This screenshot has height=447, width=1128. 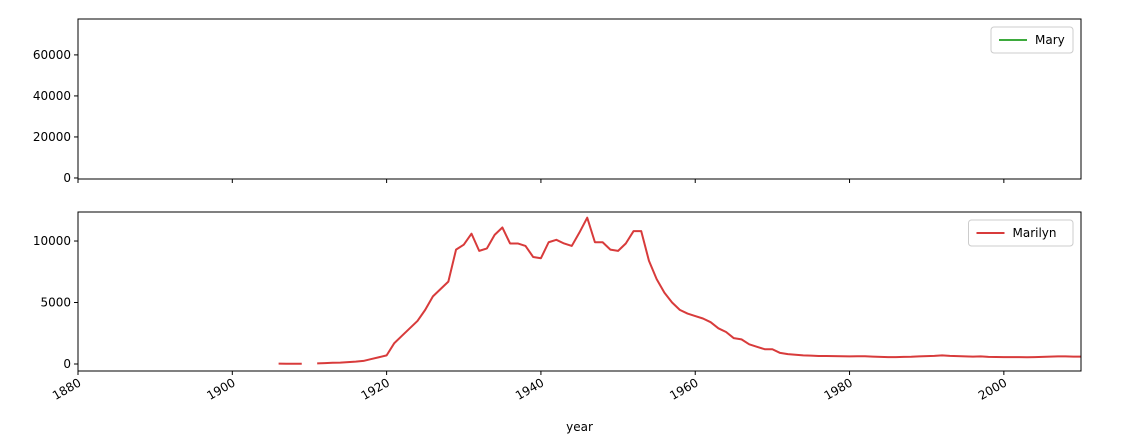 What do you see at coordinates (579, 427) in the screenshot?
I see `x-axis-label: year` at bounding box center [579, 427].